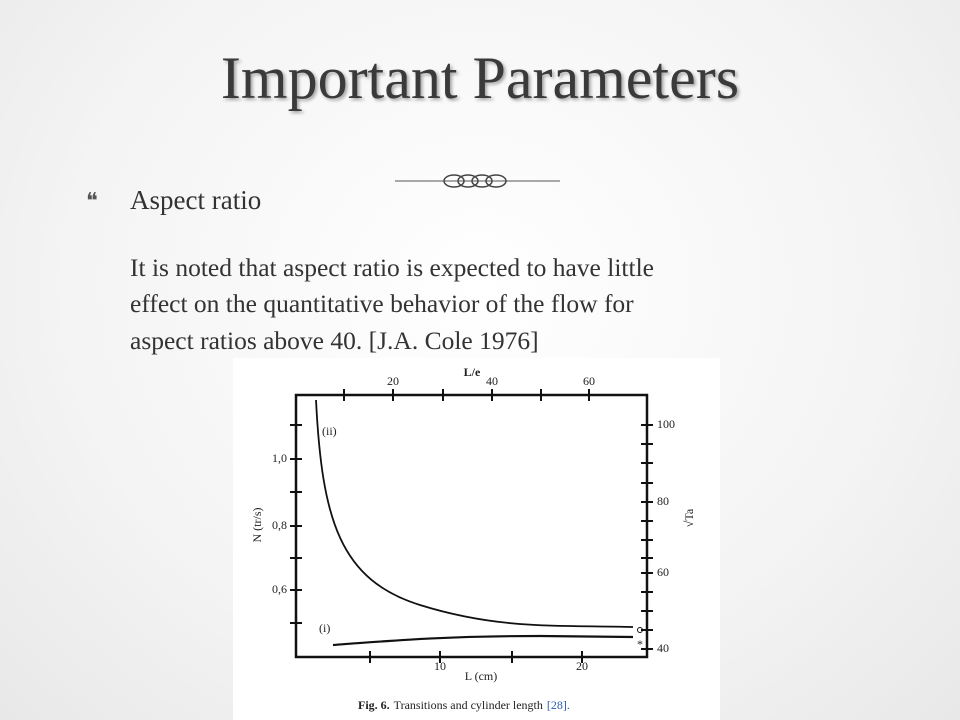 This screenshot has width=960, height=720. Describe the element at coordinates (279, 458) in the screenshot. I see `tick-label: 1,0` at that location.